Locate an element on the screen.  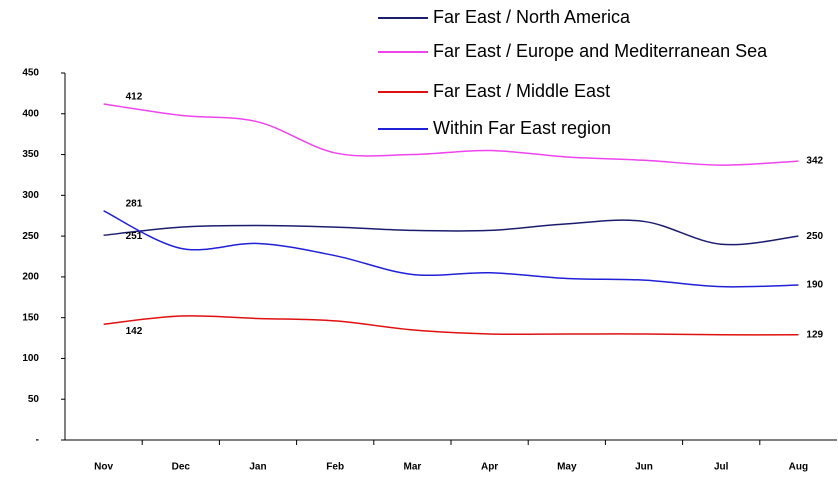
x-tick-label: Jan is located at coordinates (257, 467).